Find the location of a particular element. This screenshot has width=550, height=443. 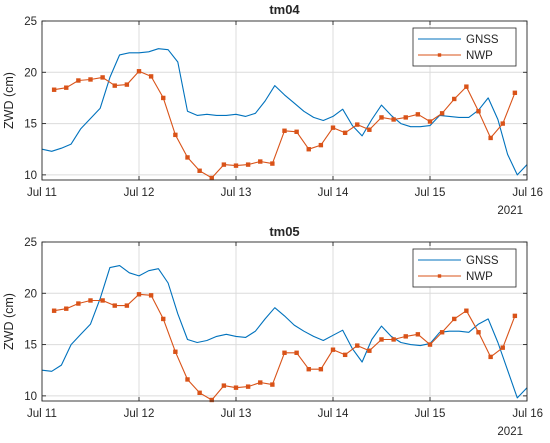

x-tick-label: Jul 12 is located at coordinates (139, 414).